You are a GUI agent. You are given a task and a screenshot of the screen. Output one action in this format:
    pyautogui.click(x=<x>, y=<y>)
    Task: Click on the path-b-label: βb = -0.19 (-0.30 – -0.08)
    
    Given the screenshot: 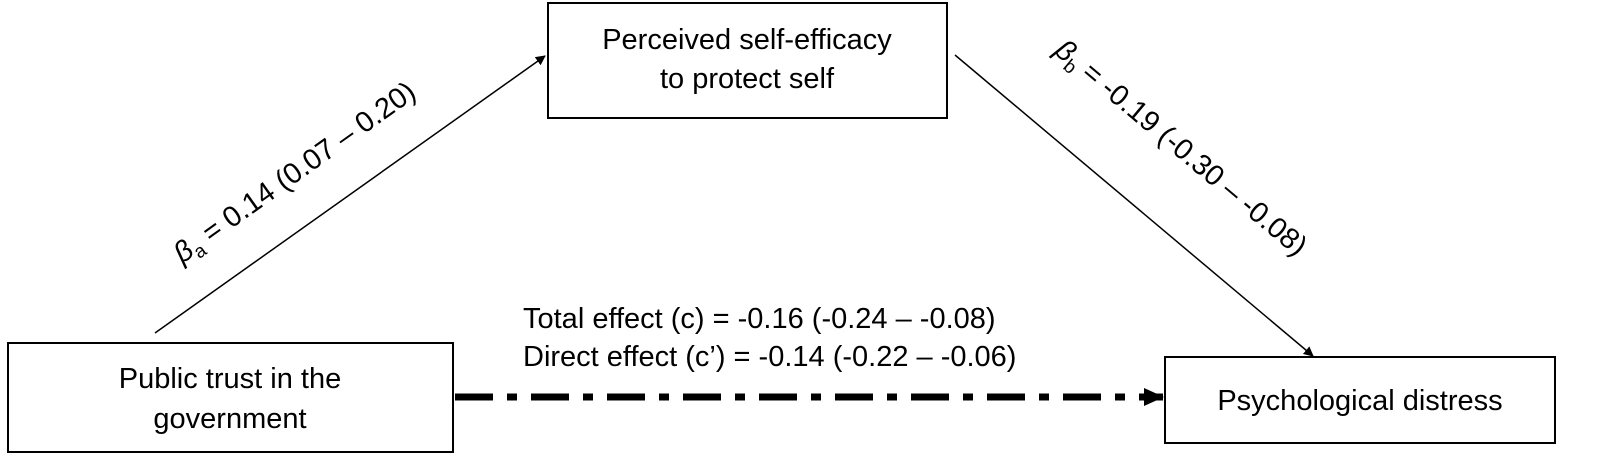 What is the action you would take?
    pyautogui.click(x=1179, y=149)
    